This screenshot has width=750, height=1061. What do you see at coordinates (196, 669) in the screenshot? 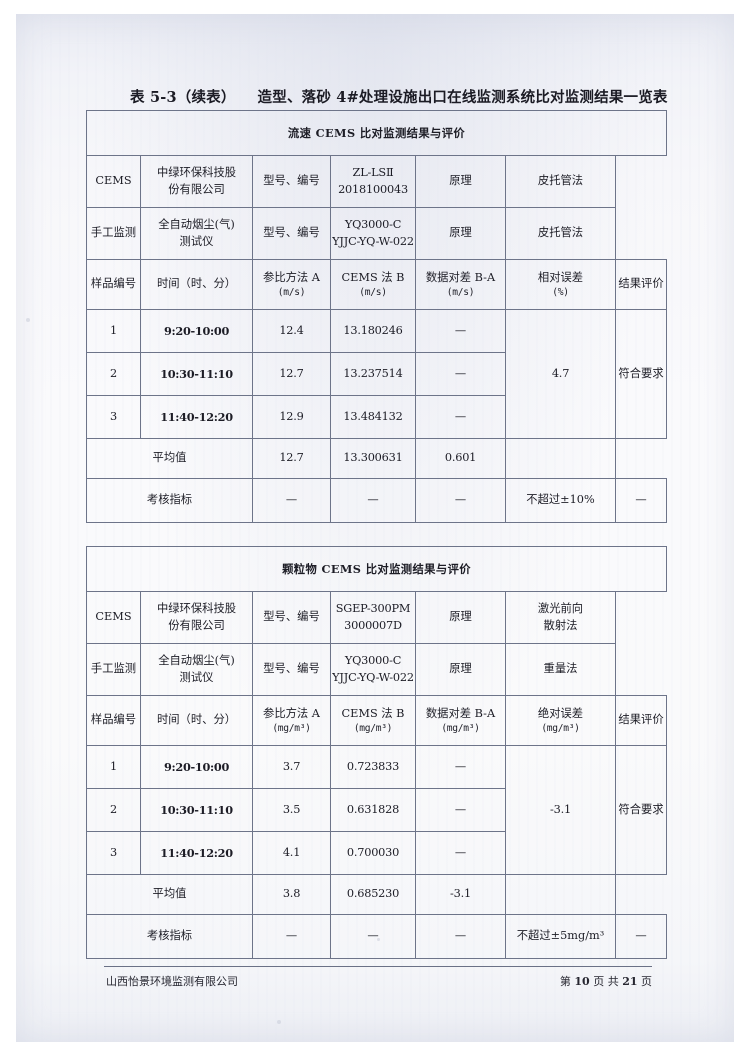
I see `pm-manual-maker: 全自动烟尘(气) 测试仪` at bounding box center [196, 669].